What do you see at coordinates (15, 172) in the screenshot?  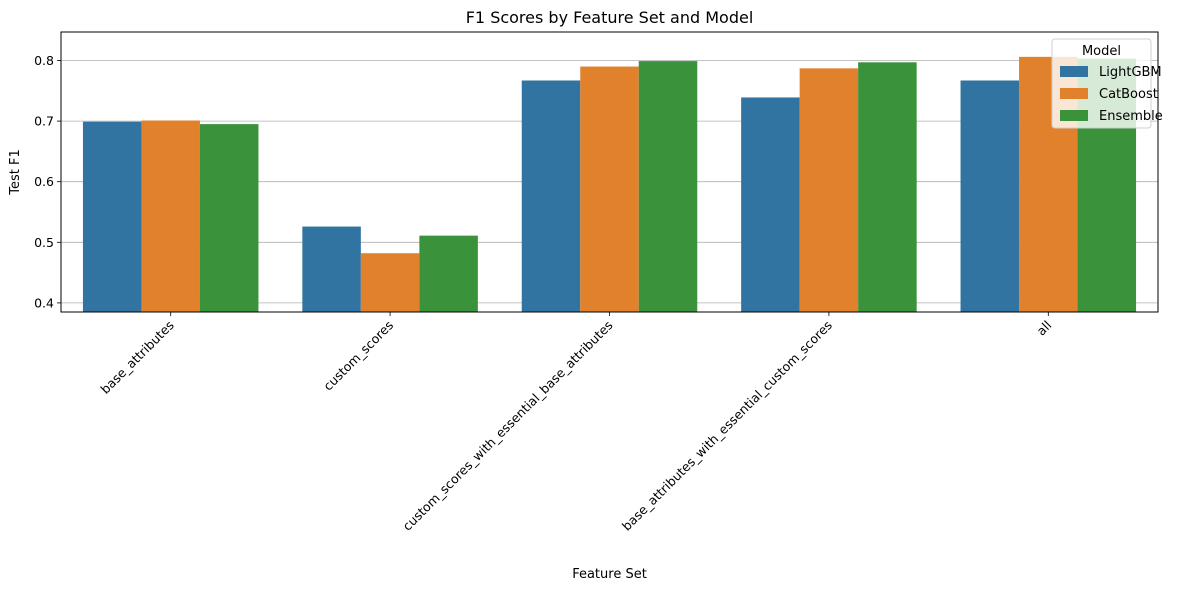 I see `y-axis-label: Test F1` at bounding box center [15, 172].